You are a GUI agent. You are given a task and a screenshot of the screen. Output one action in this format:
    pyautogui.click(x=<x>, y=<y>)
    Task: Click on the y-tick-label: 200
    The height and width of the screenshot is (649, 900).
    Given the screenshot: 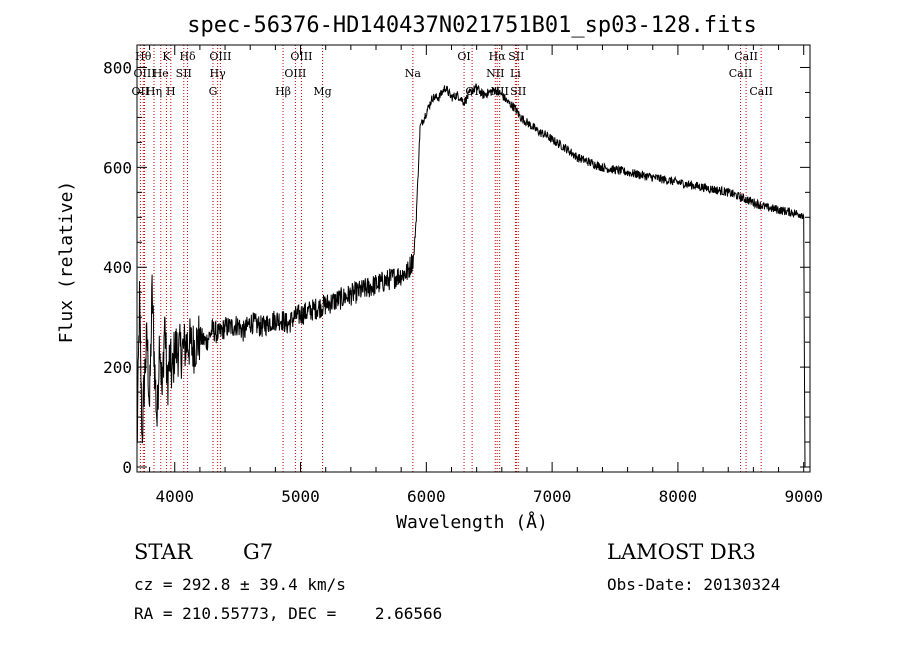 What is the action you would take?
    pyautogui.click(x=117, y=367)
    